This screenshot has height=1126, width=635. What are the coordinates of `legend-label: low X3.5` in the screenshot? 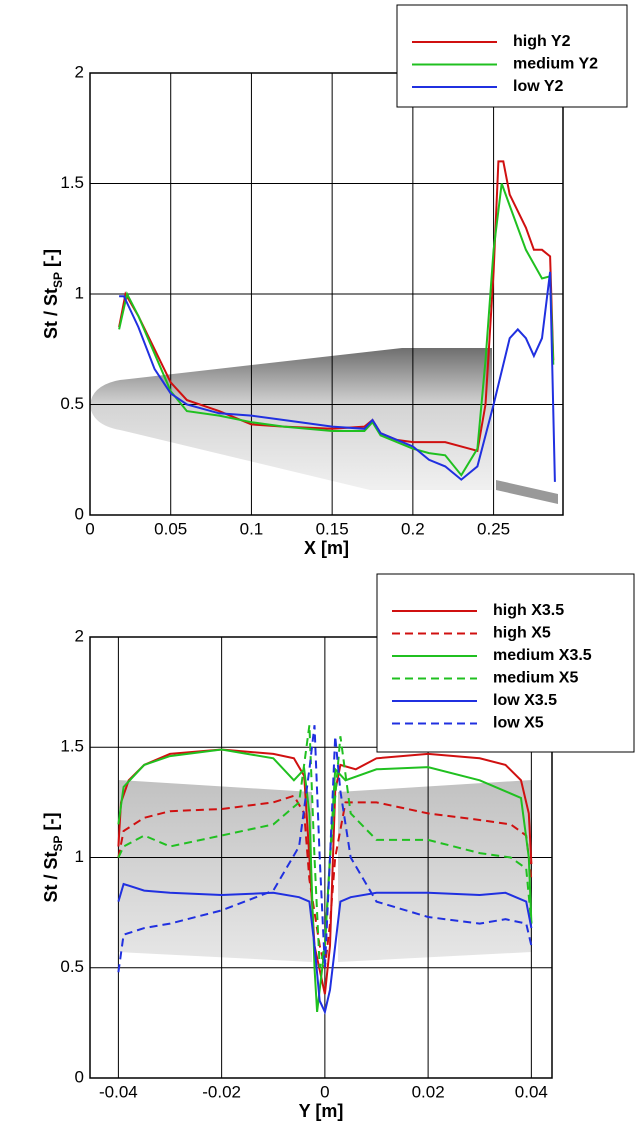 It's located at (525, 700).